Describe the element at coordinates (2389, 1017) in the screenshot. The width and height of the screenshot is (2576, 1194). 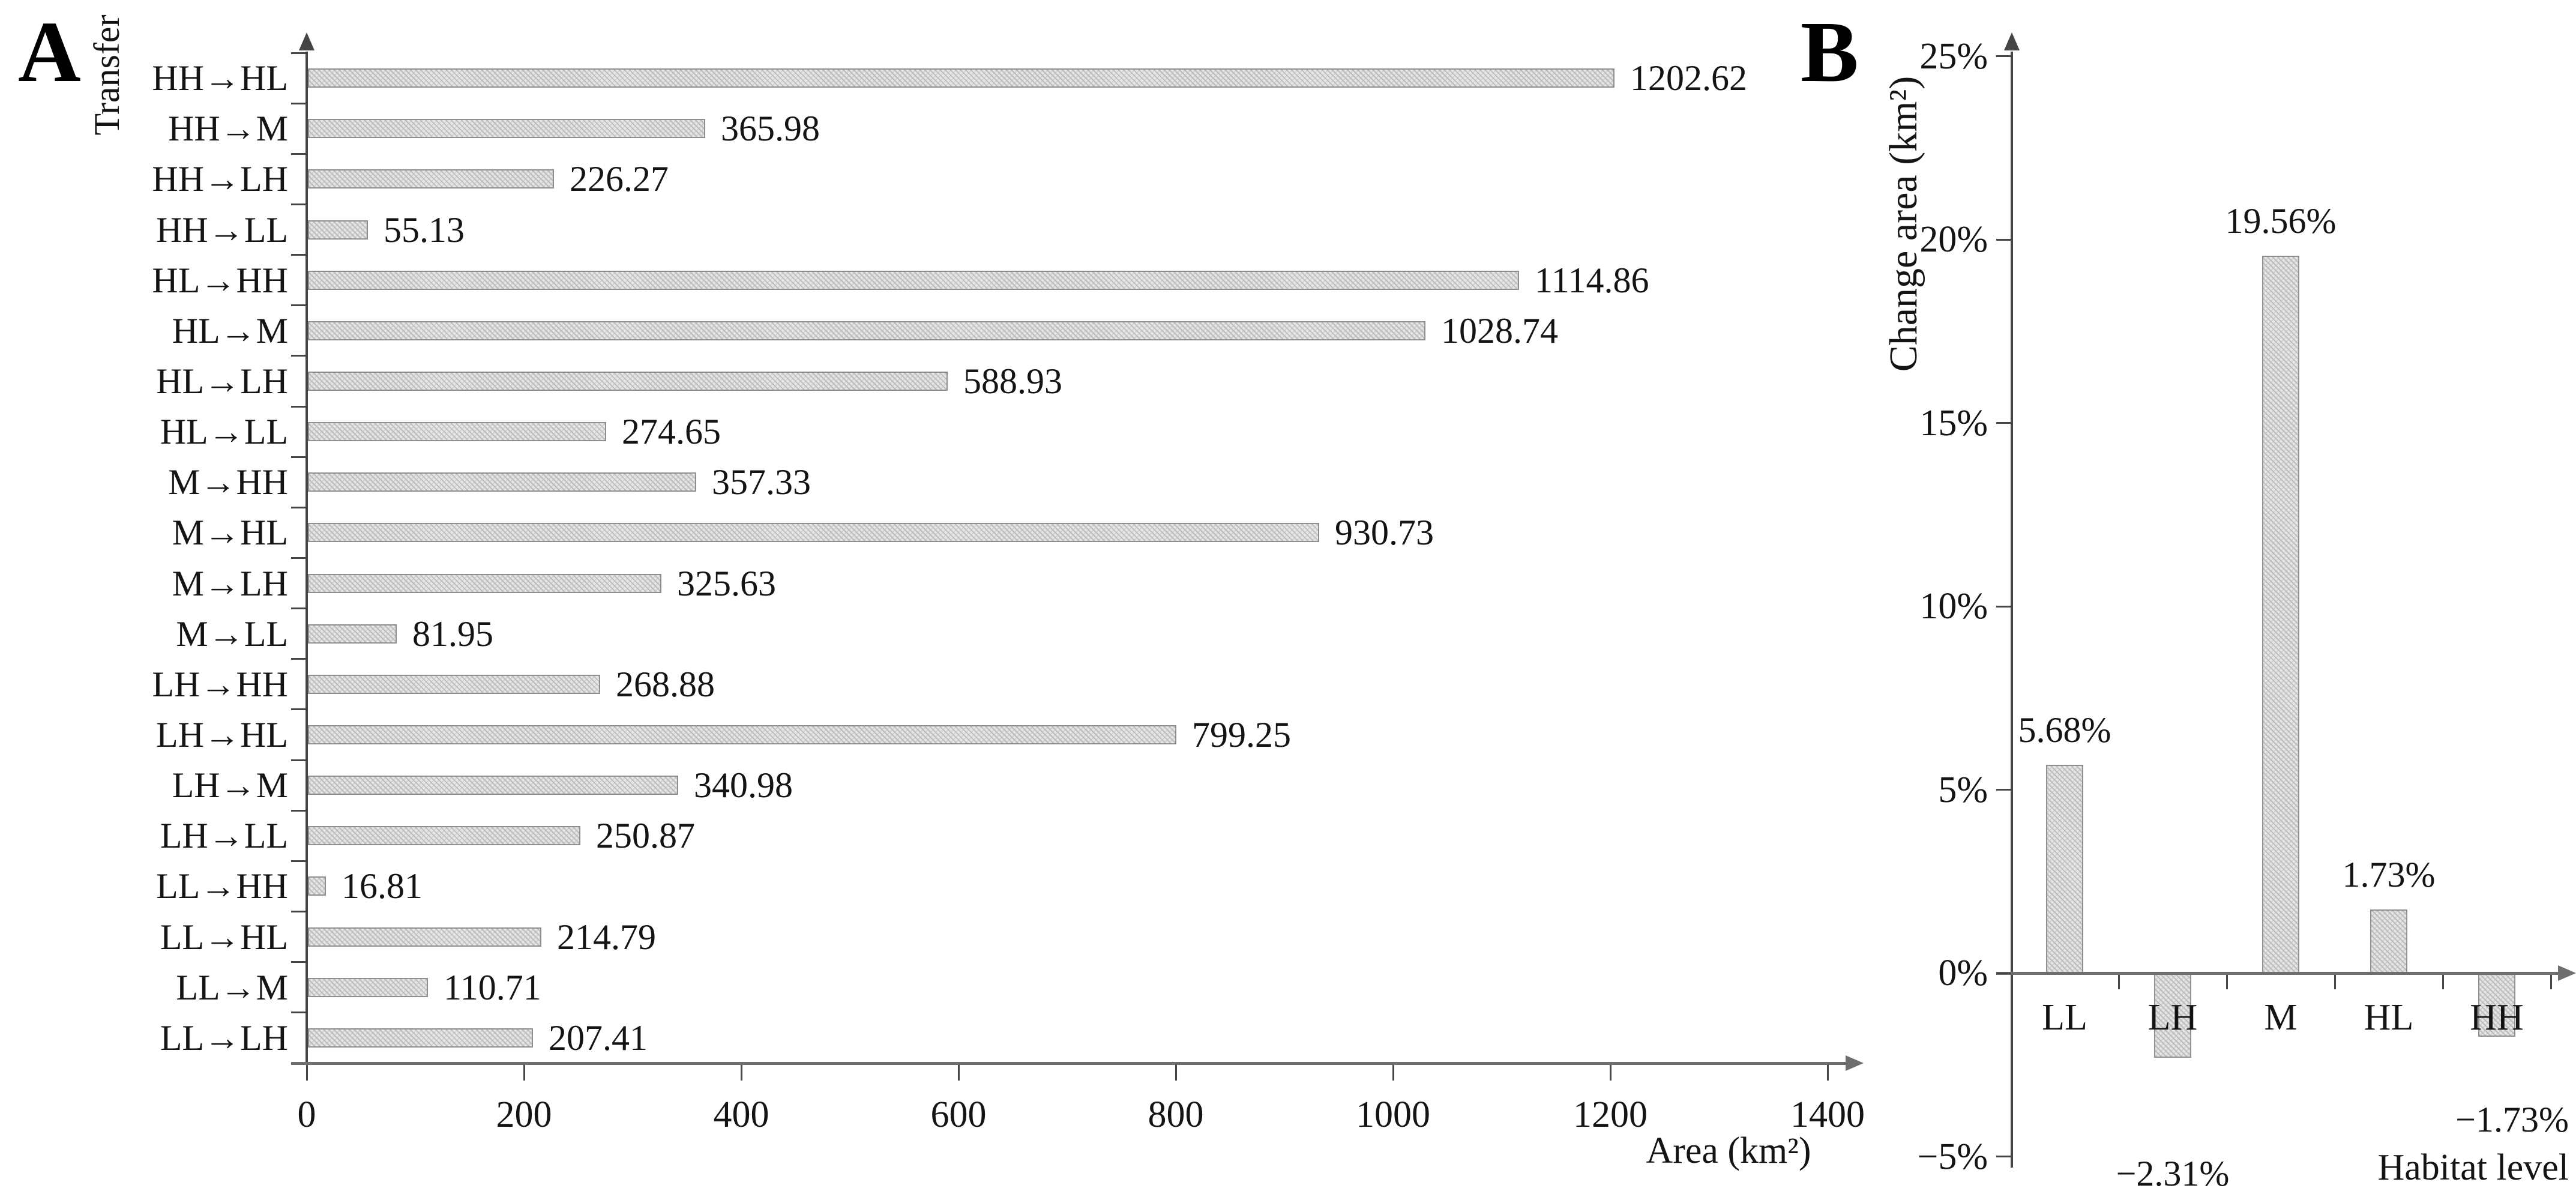
I see `category-label: HL` at that location.